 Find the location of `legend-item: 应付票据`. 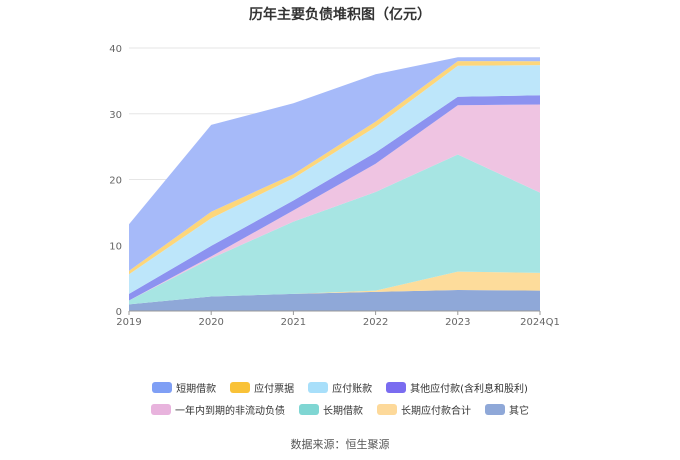

legend-item: 应付票据 is located at coordinates (262, 387).